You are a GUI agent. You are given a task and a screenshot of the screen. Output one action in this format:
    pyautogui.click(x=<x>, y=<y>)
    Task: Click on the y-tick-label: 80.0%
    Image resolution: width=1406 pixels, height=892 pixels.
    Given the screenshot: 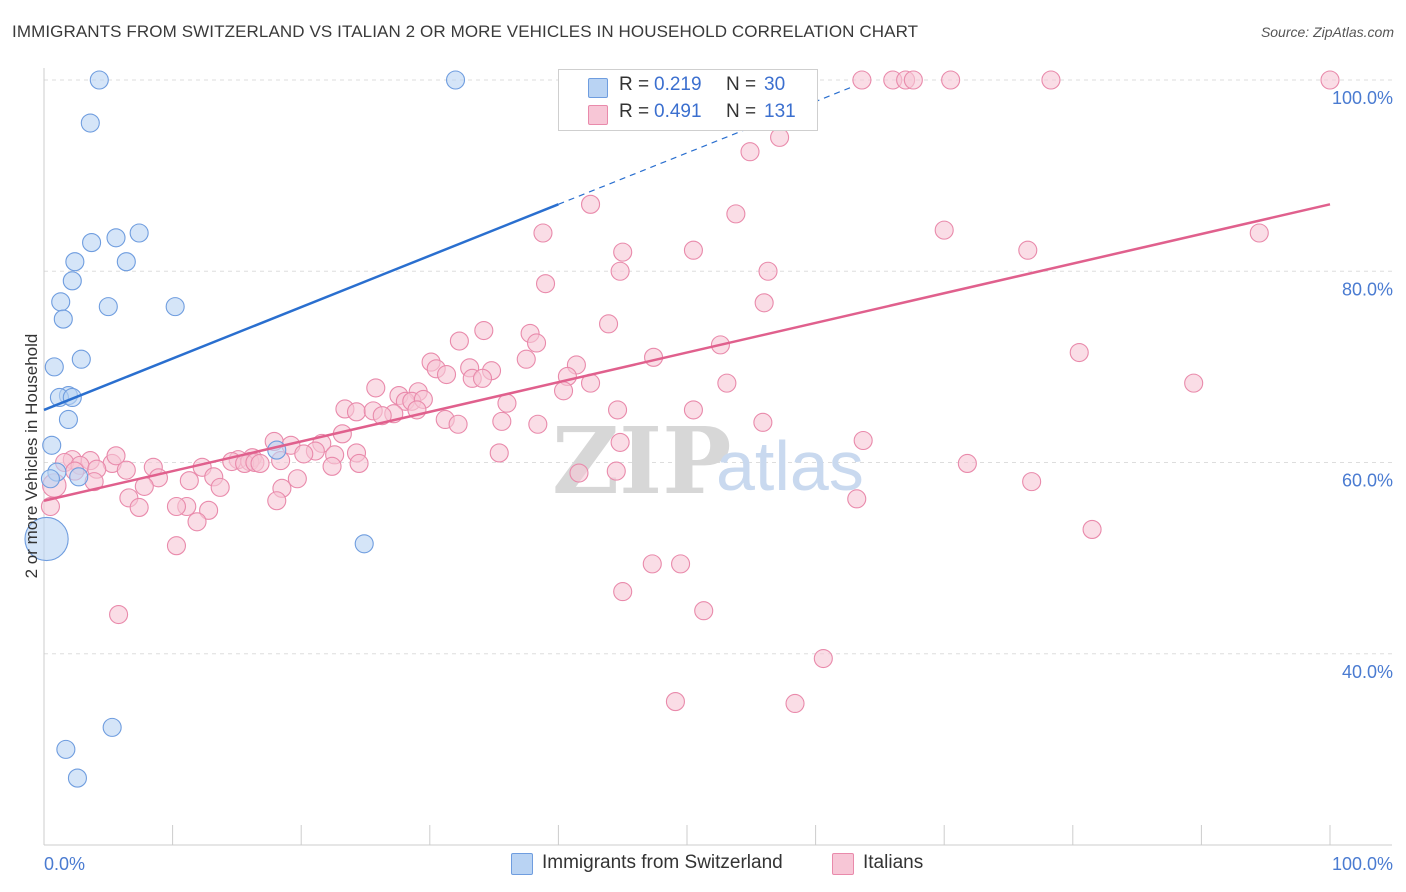 What is the action you would take?
    pyautogui.click(x=1367, y=289)
    